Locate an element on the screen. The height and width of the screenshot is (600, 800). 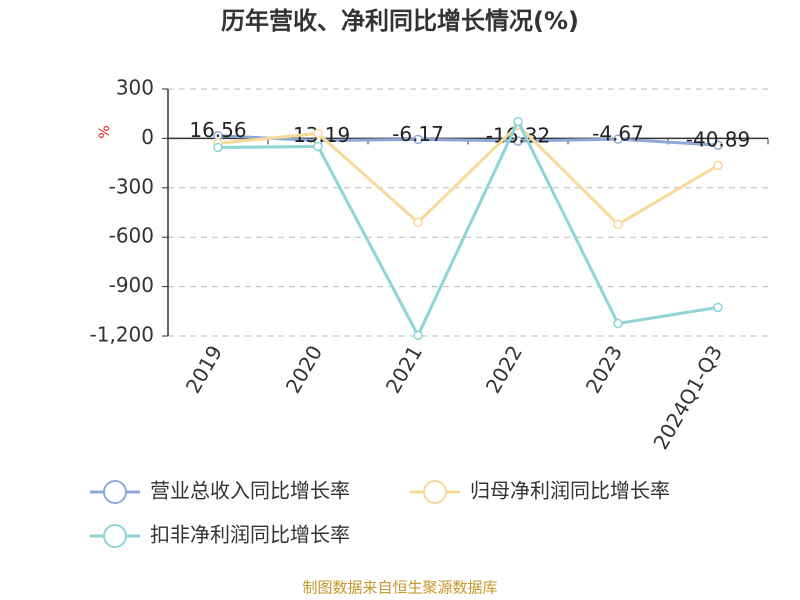
x-tick-label: 2024Q1-Q3 is located at coordinates (687, 397).